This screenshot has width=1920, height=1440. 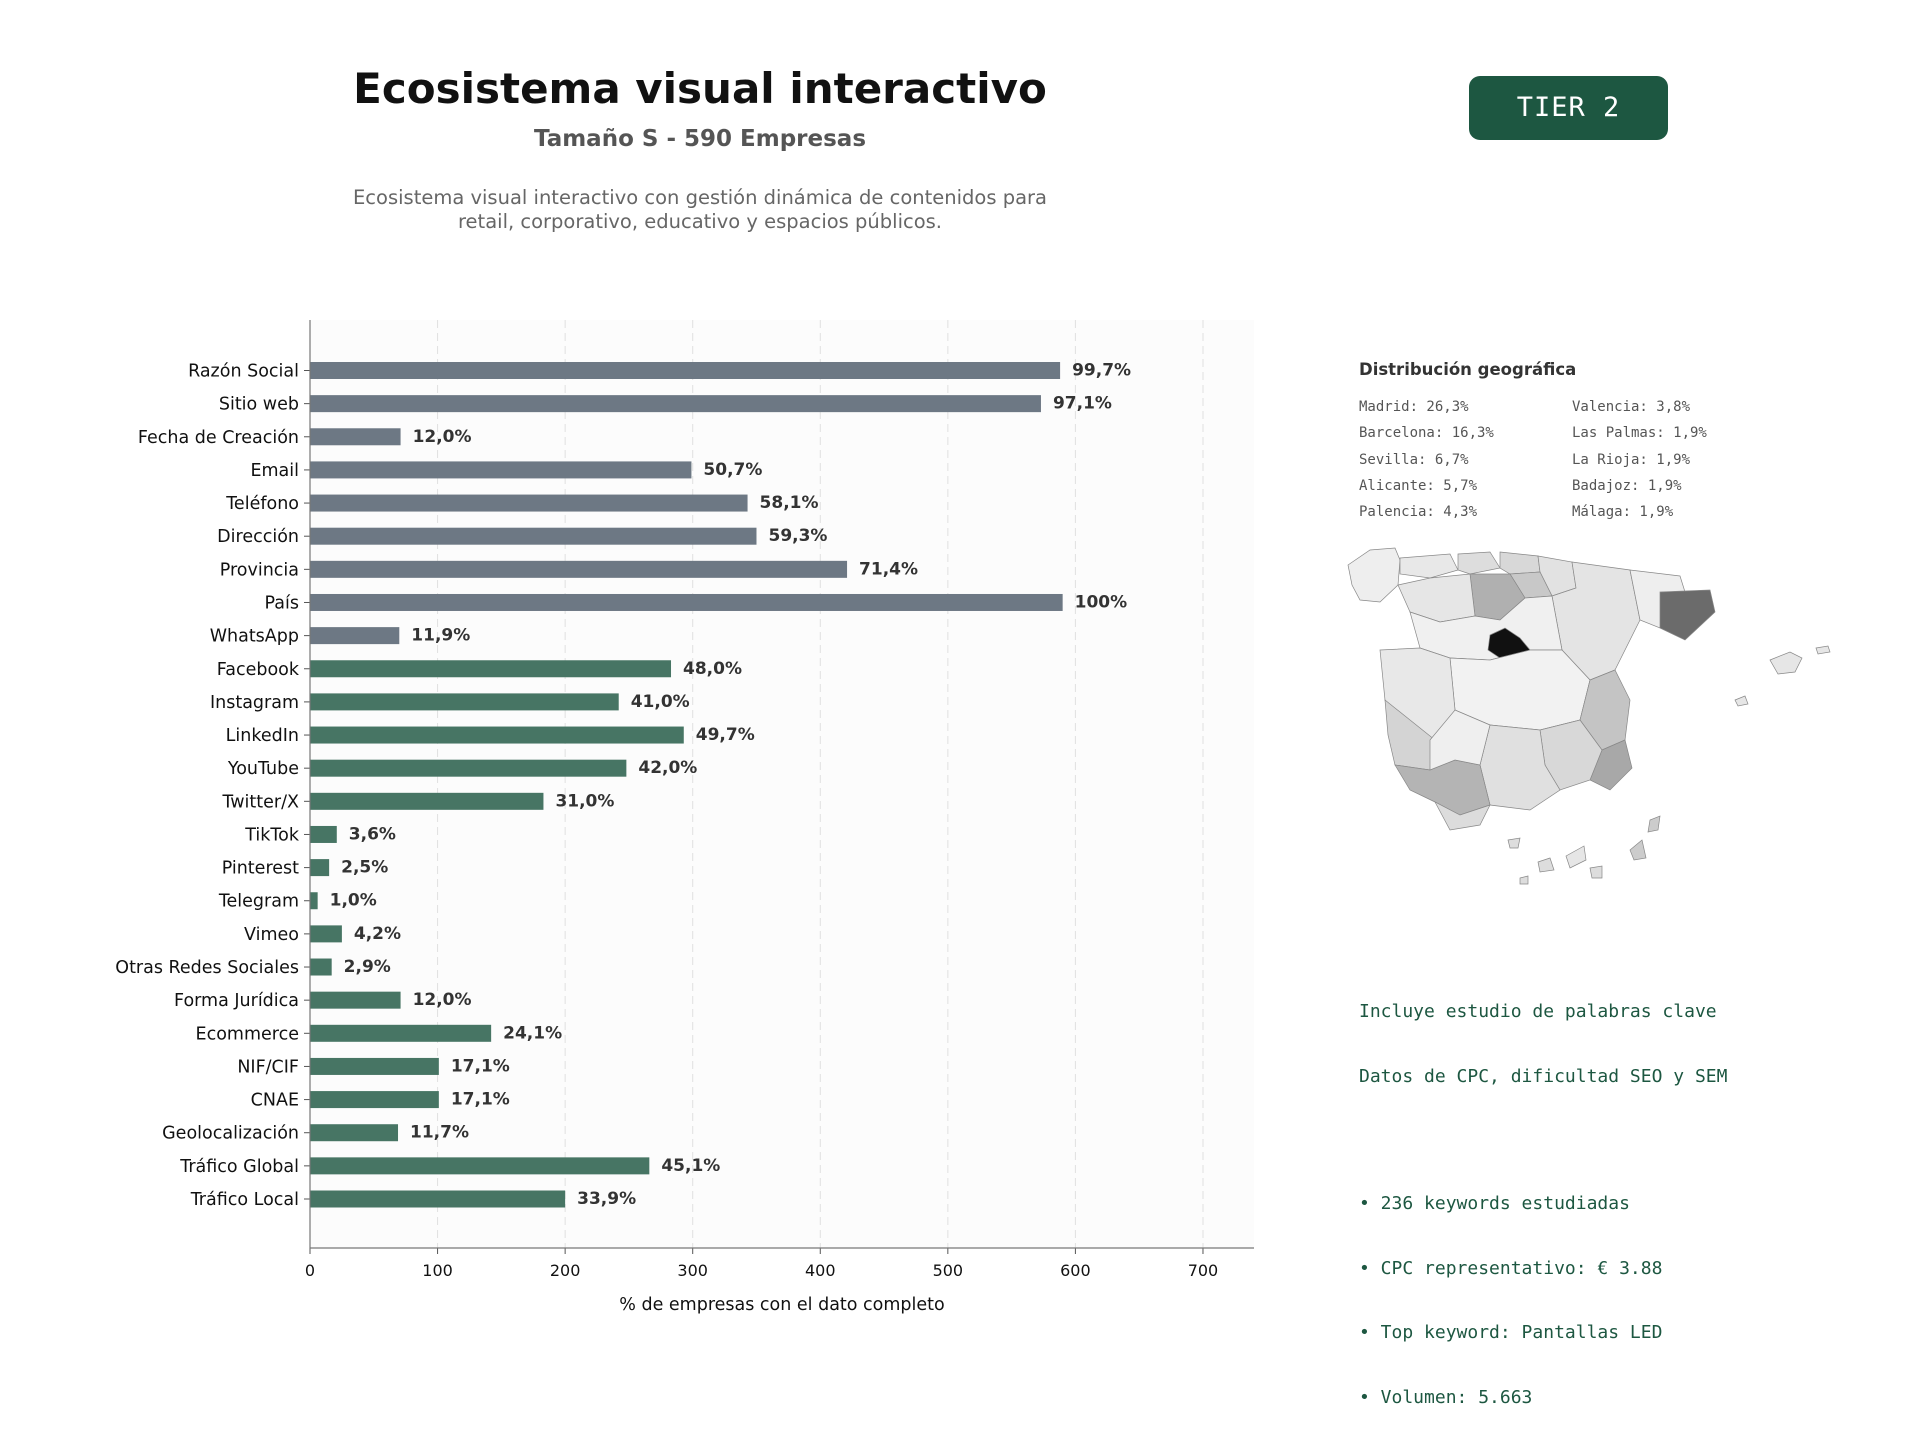 I want to click on data-label: 50,7%, so click(x=732, y=470).